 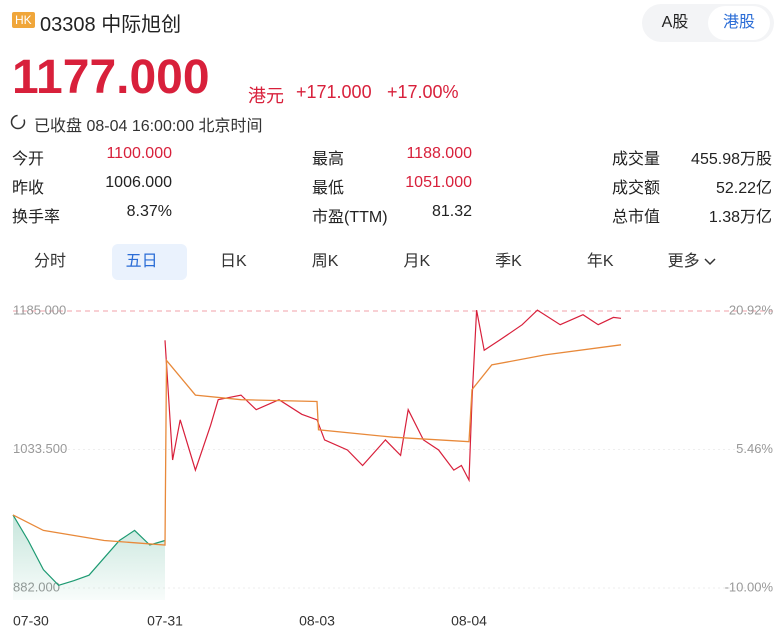 What do you see at coordinates (636, 159) in the screenshot?
I see `stat-label: 成交量` at bounding box center [636, 159].